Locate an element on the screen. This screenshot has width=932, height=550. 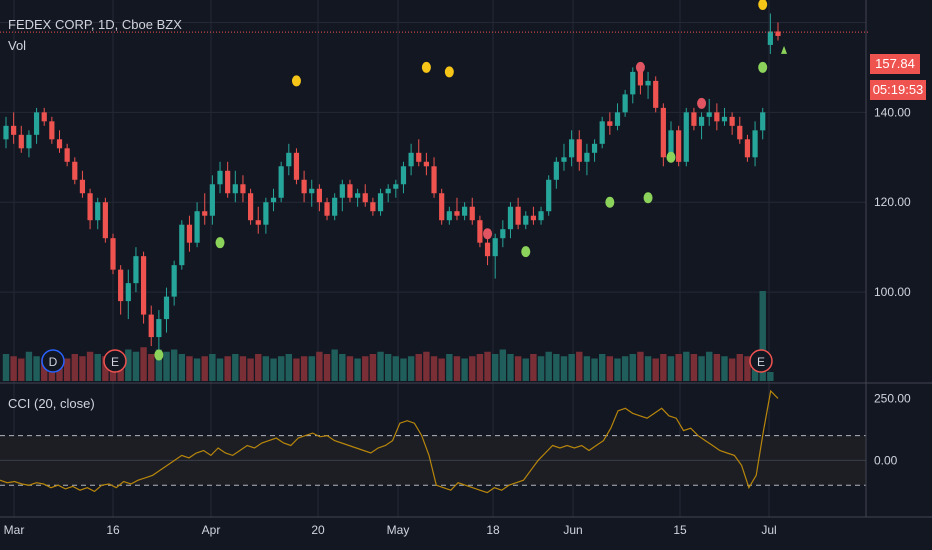
time-tick-label: Jun is located at coordinates (572, 530).